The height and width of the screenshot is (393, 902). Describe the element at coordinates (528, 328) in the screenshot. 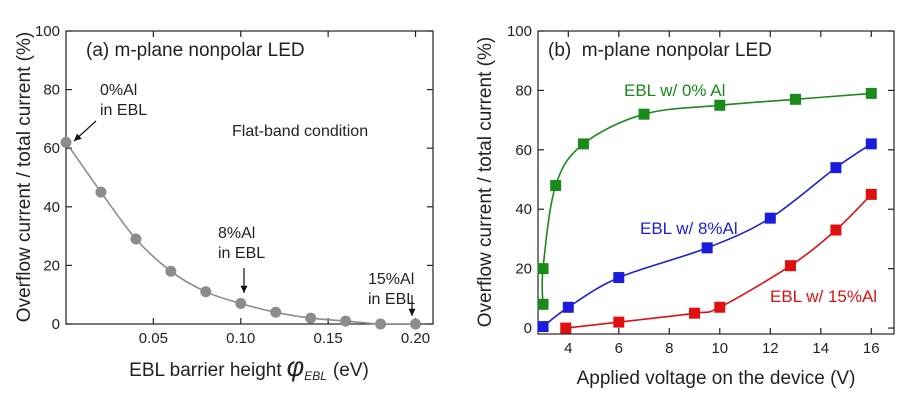

I see `panel-b-y-tick-label: 0` at that location.